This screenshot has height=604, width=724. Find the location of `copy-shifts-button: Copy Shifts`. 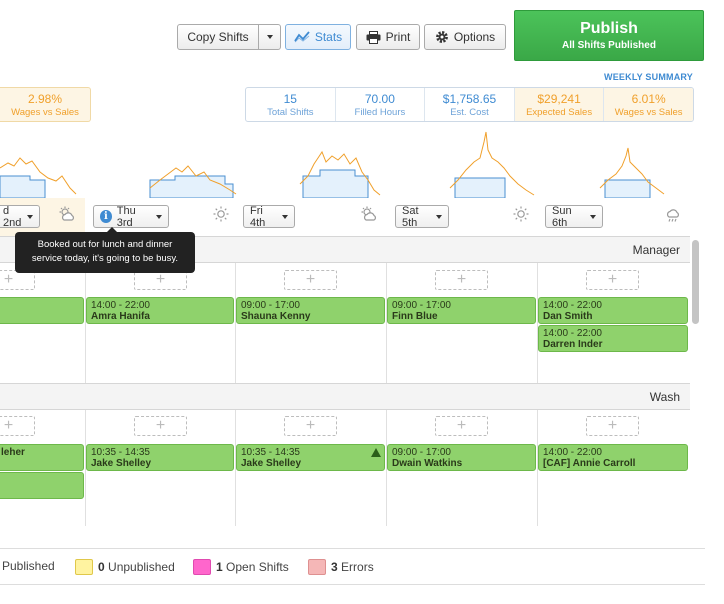

copy-shifts-button: Copy Shifts is located at coordinates (218, 37).